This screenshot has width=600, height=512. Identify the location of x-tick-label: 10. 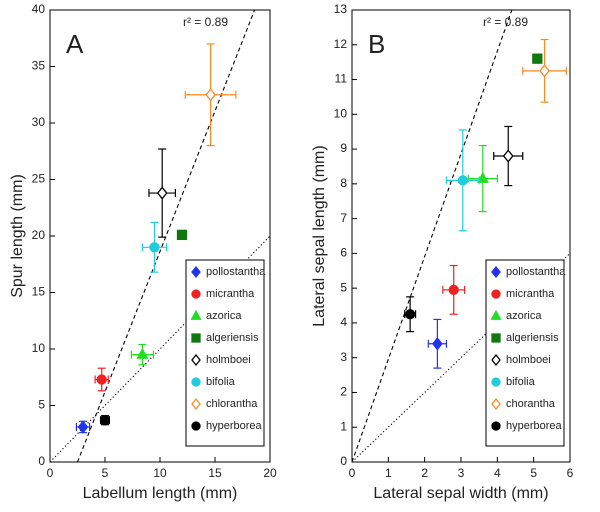
(160, 473).